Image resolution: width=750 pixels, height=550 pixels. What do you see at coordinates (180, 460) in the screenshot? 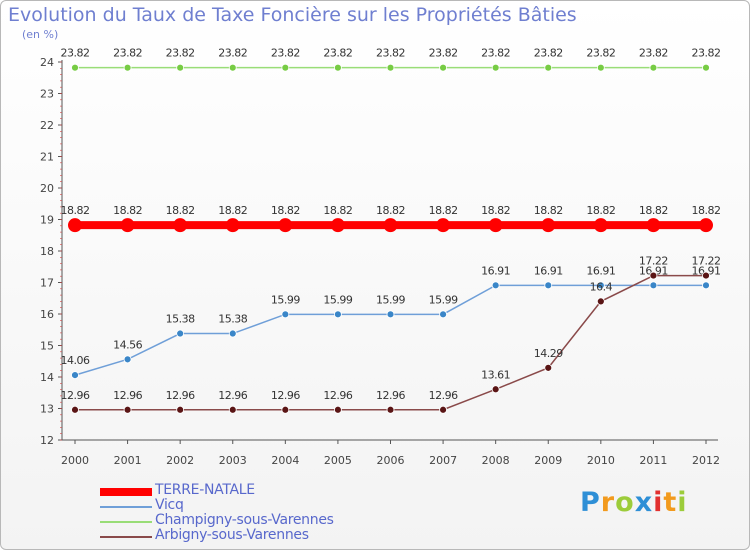
I see `x-tick-label: 2002` at bounding box center [180, 460].